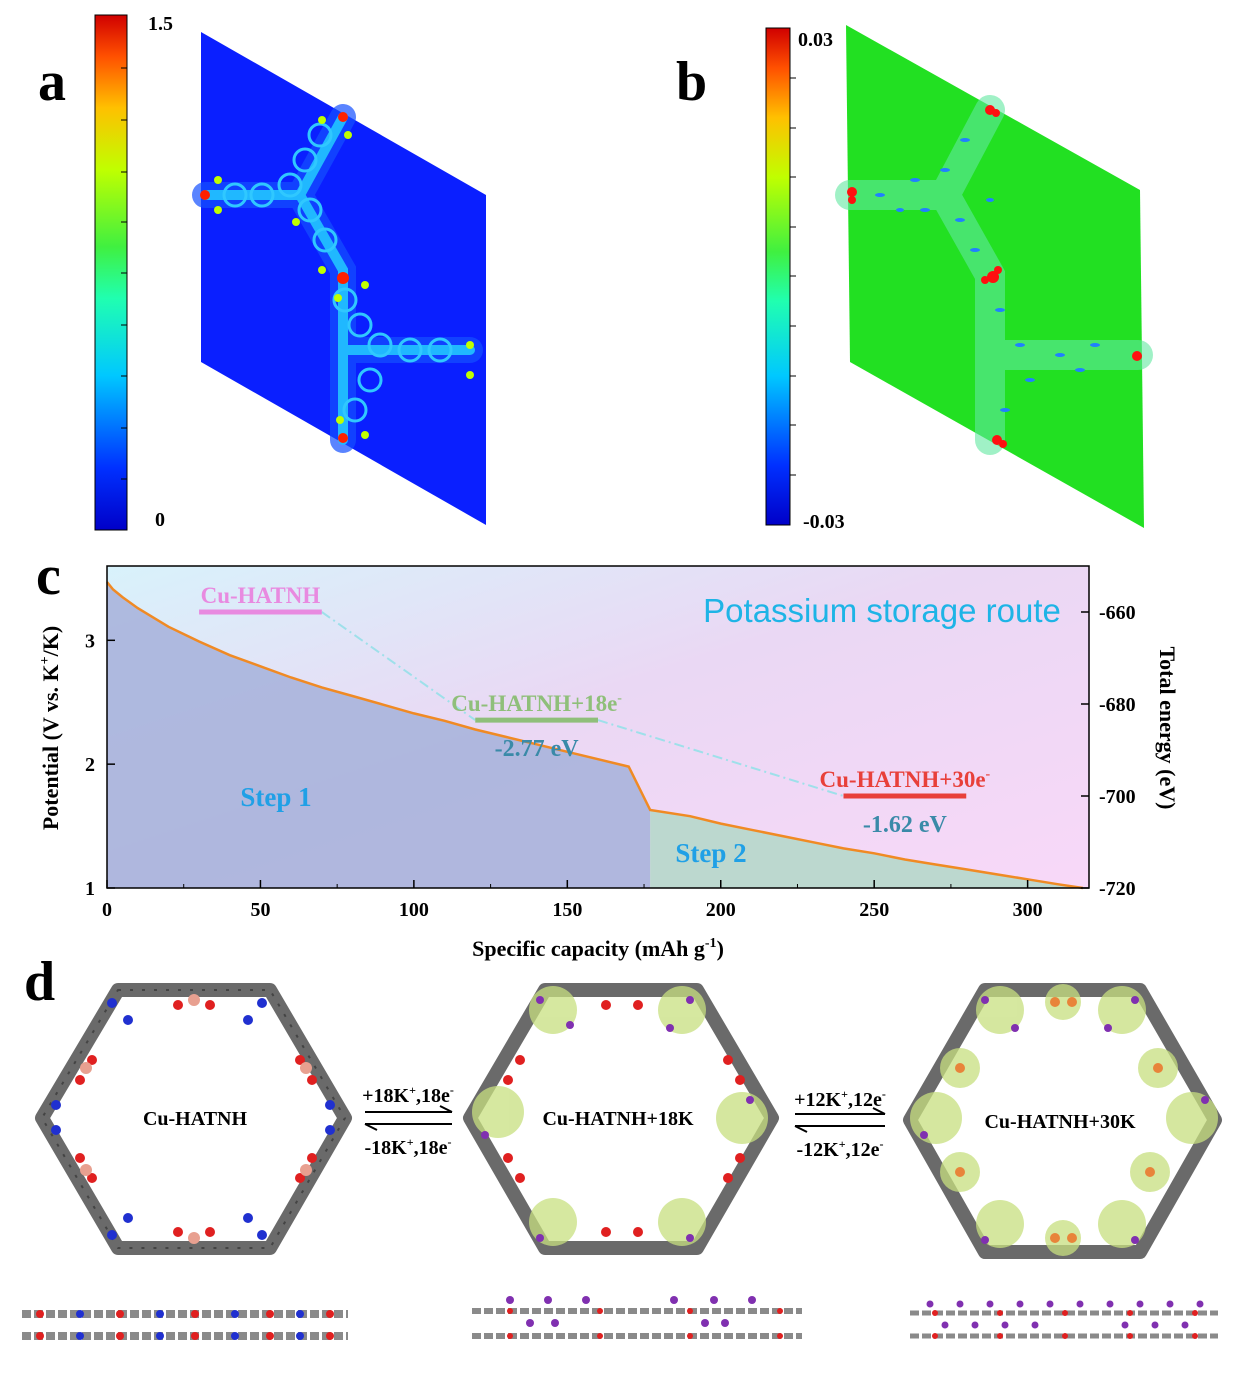 The width and height of the screenshot is (1256, 1374). What do you see at coordinates (1117, 613) in the screenshot?
I see `y-right-tick-label: -660` at bounding box center [1117, 613].